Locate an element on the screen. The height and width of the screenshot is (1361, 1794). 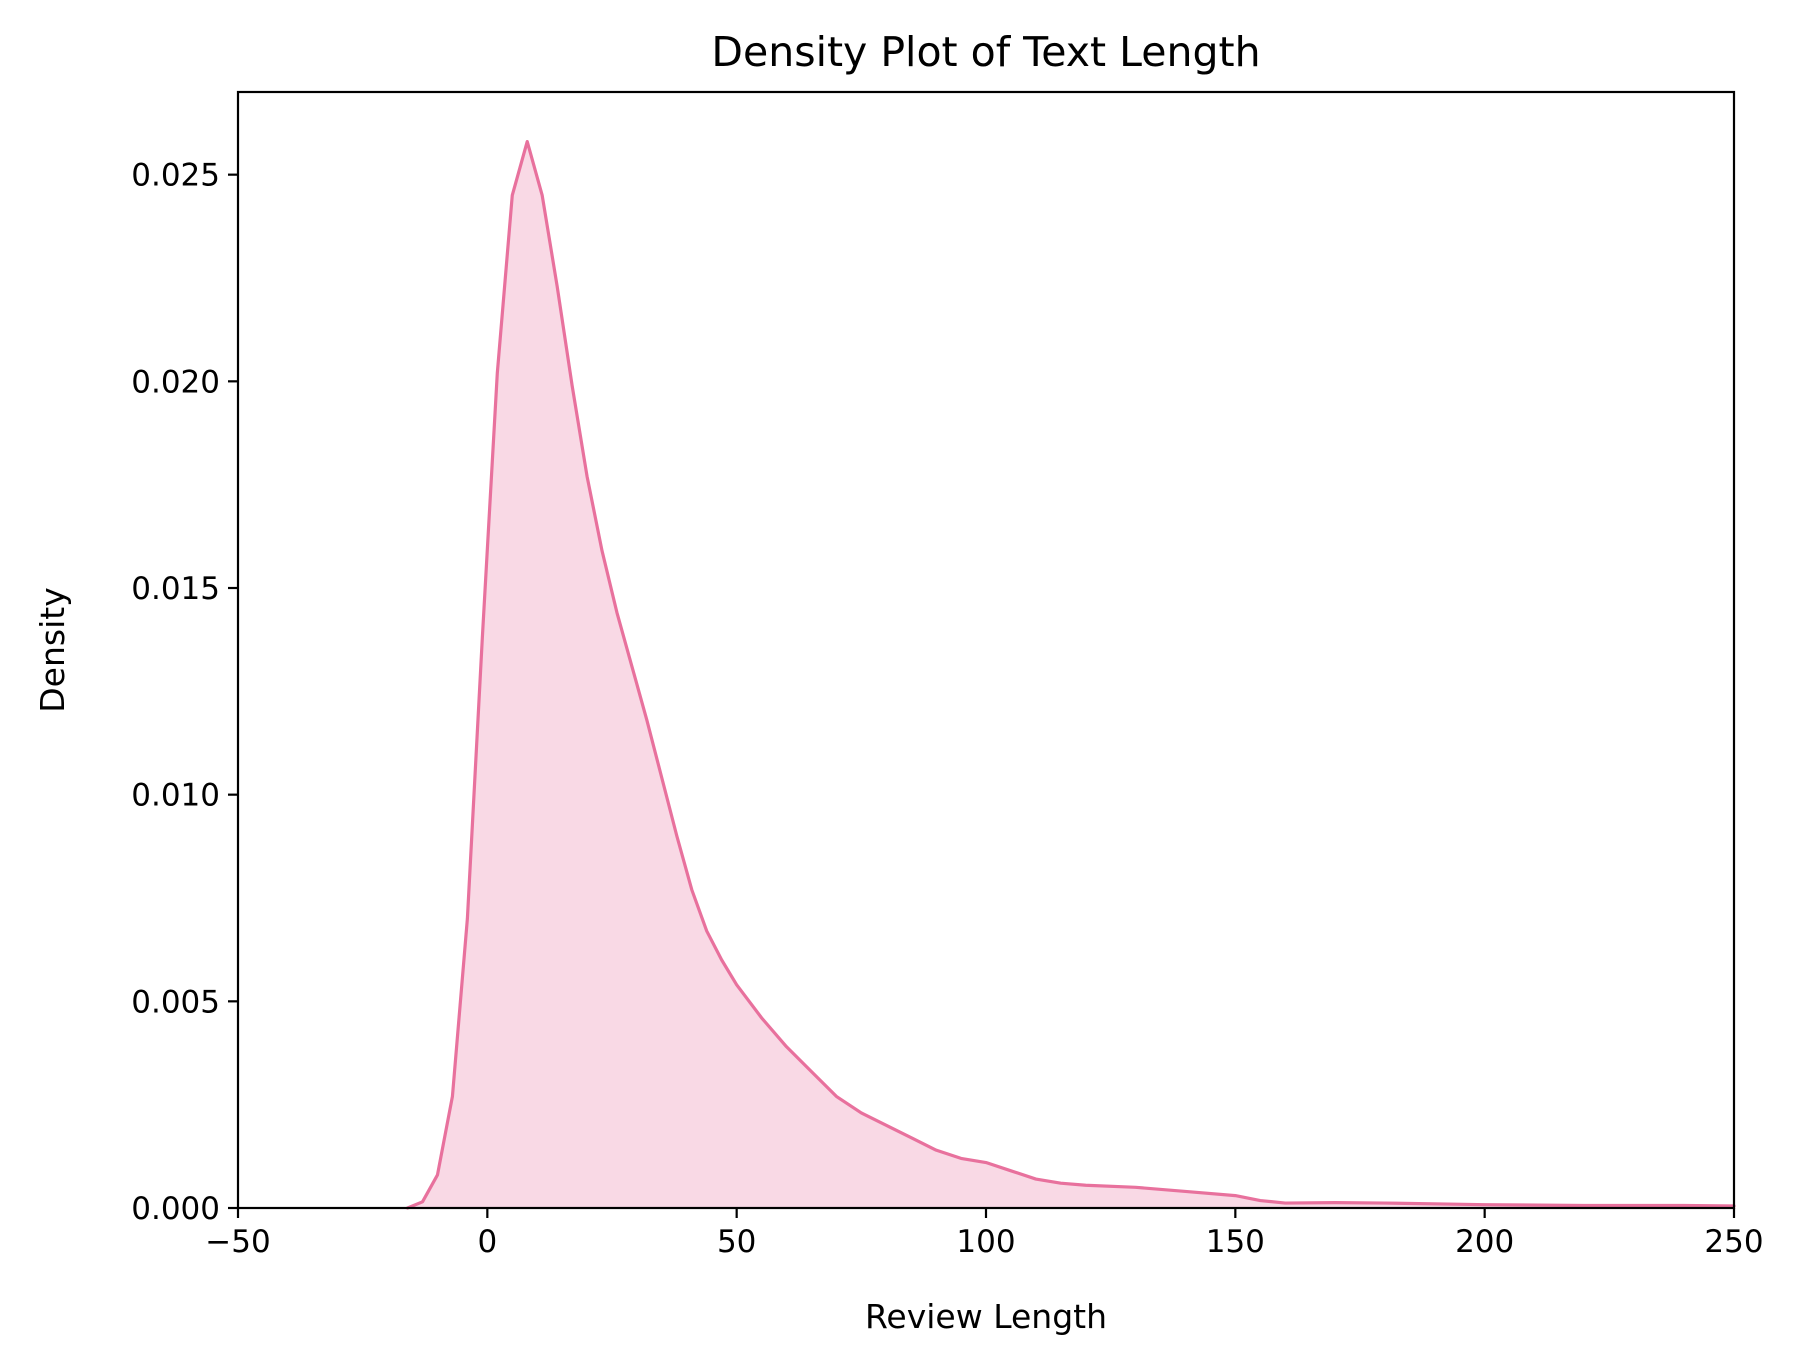
y-axis-label: Density is located at coordinates (52, 649).